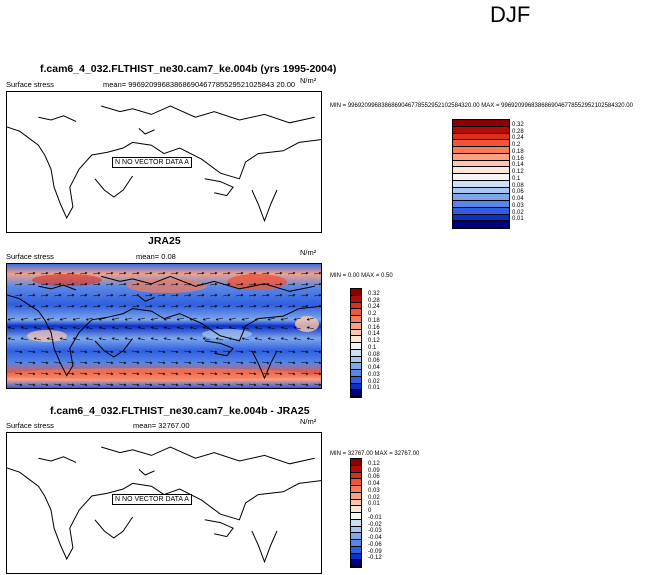 Image resolution: width=646 pixels, height=575 pixels. I want to click on colorbar-level-label: 0.18, so click(374, 320).